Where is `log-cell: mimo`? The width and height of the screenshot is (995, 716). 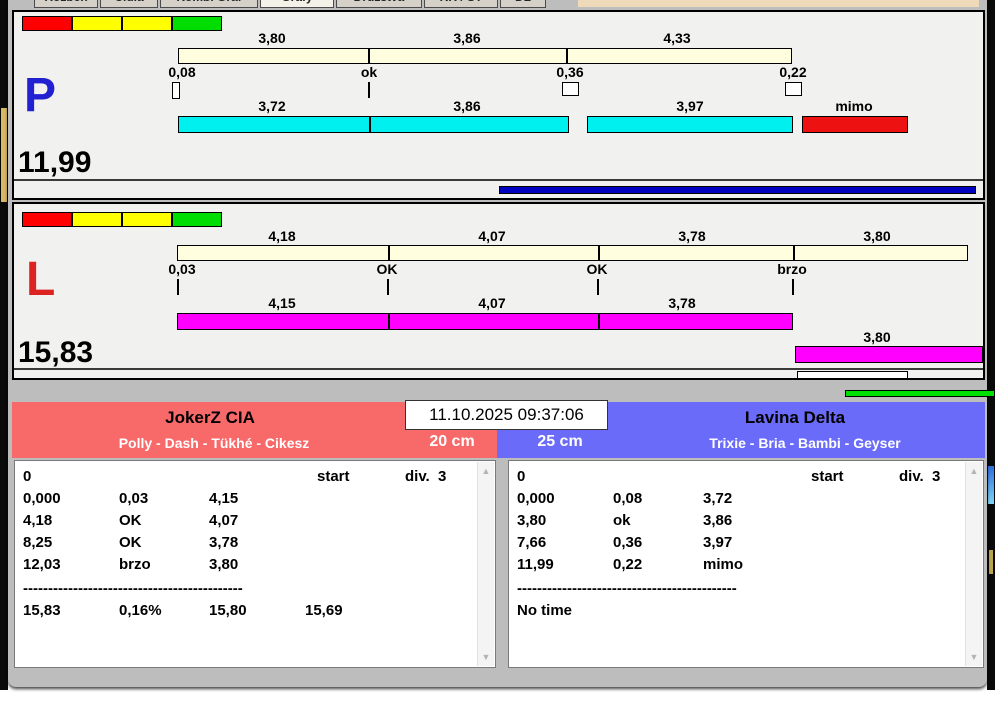
log-cell: mimo is located at coordinates (723, 564).